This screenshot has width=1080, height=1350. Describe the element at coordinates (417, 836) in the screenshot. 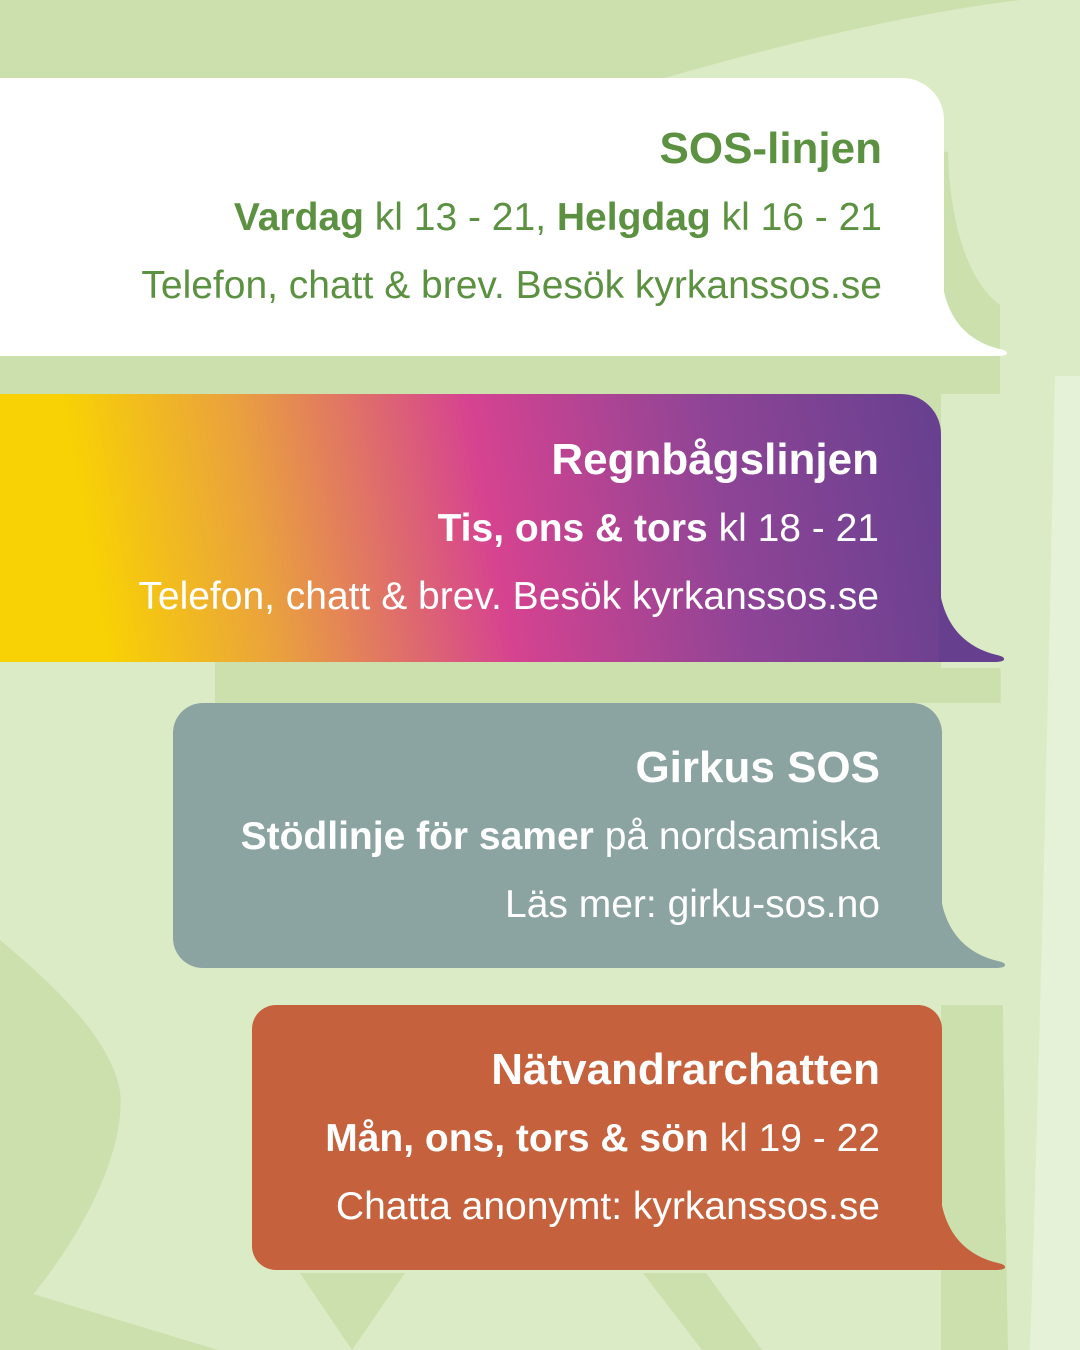

I see `schedule-segment: Stödlinje för samer` at that location.